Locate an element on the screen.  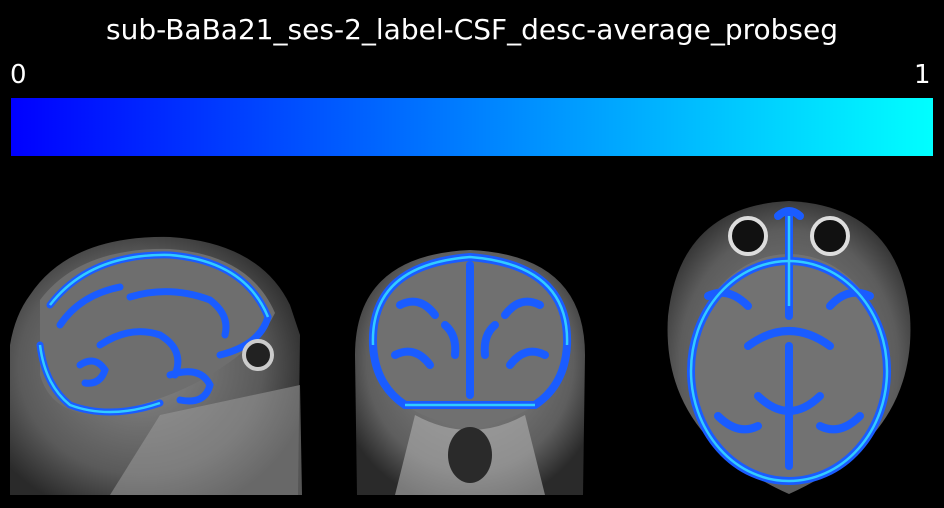
coronal-view is located at coordinates (470, 370).